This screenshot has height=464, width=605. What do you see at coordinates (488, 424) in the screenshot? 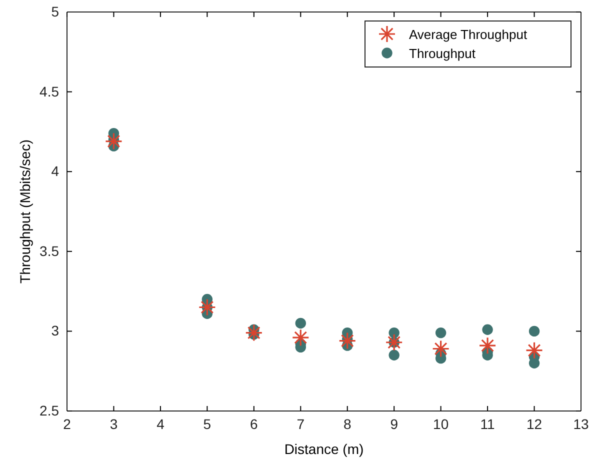
I see `x-tick-label: 11` at bounding box center [488, 424].